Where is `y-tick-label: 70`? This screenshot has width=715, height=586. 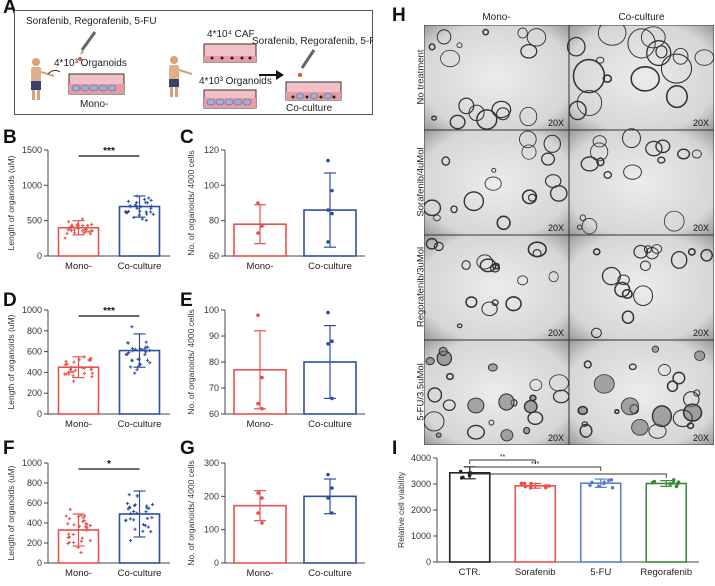 y-tick-label: 70 is located at coordinates (214, 388).